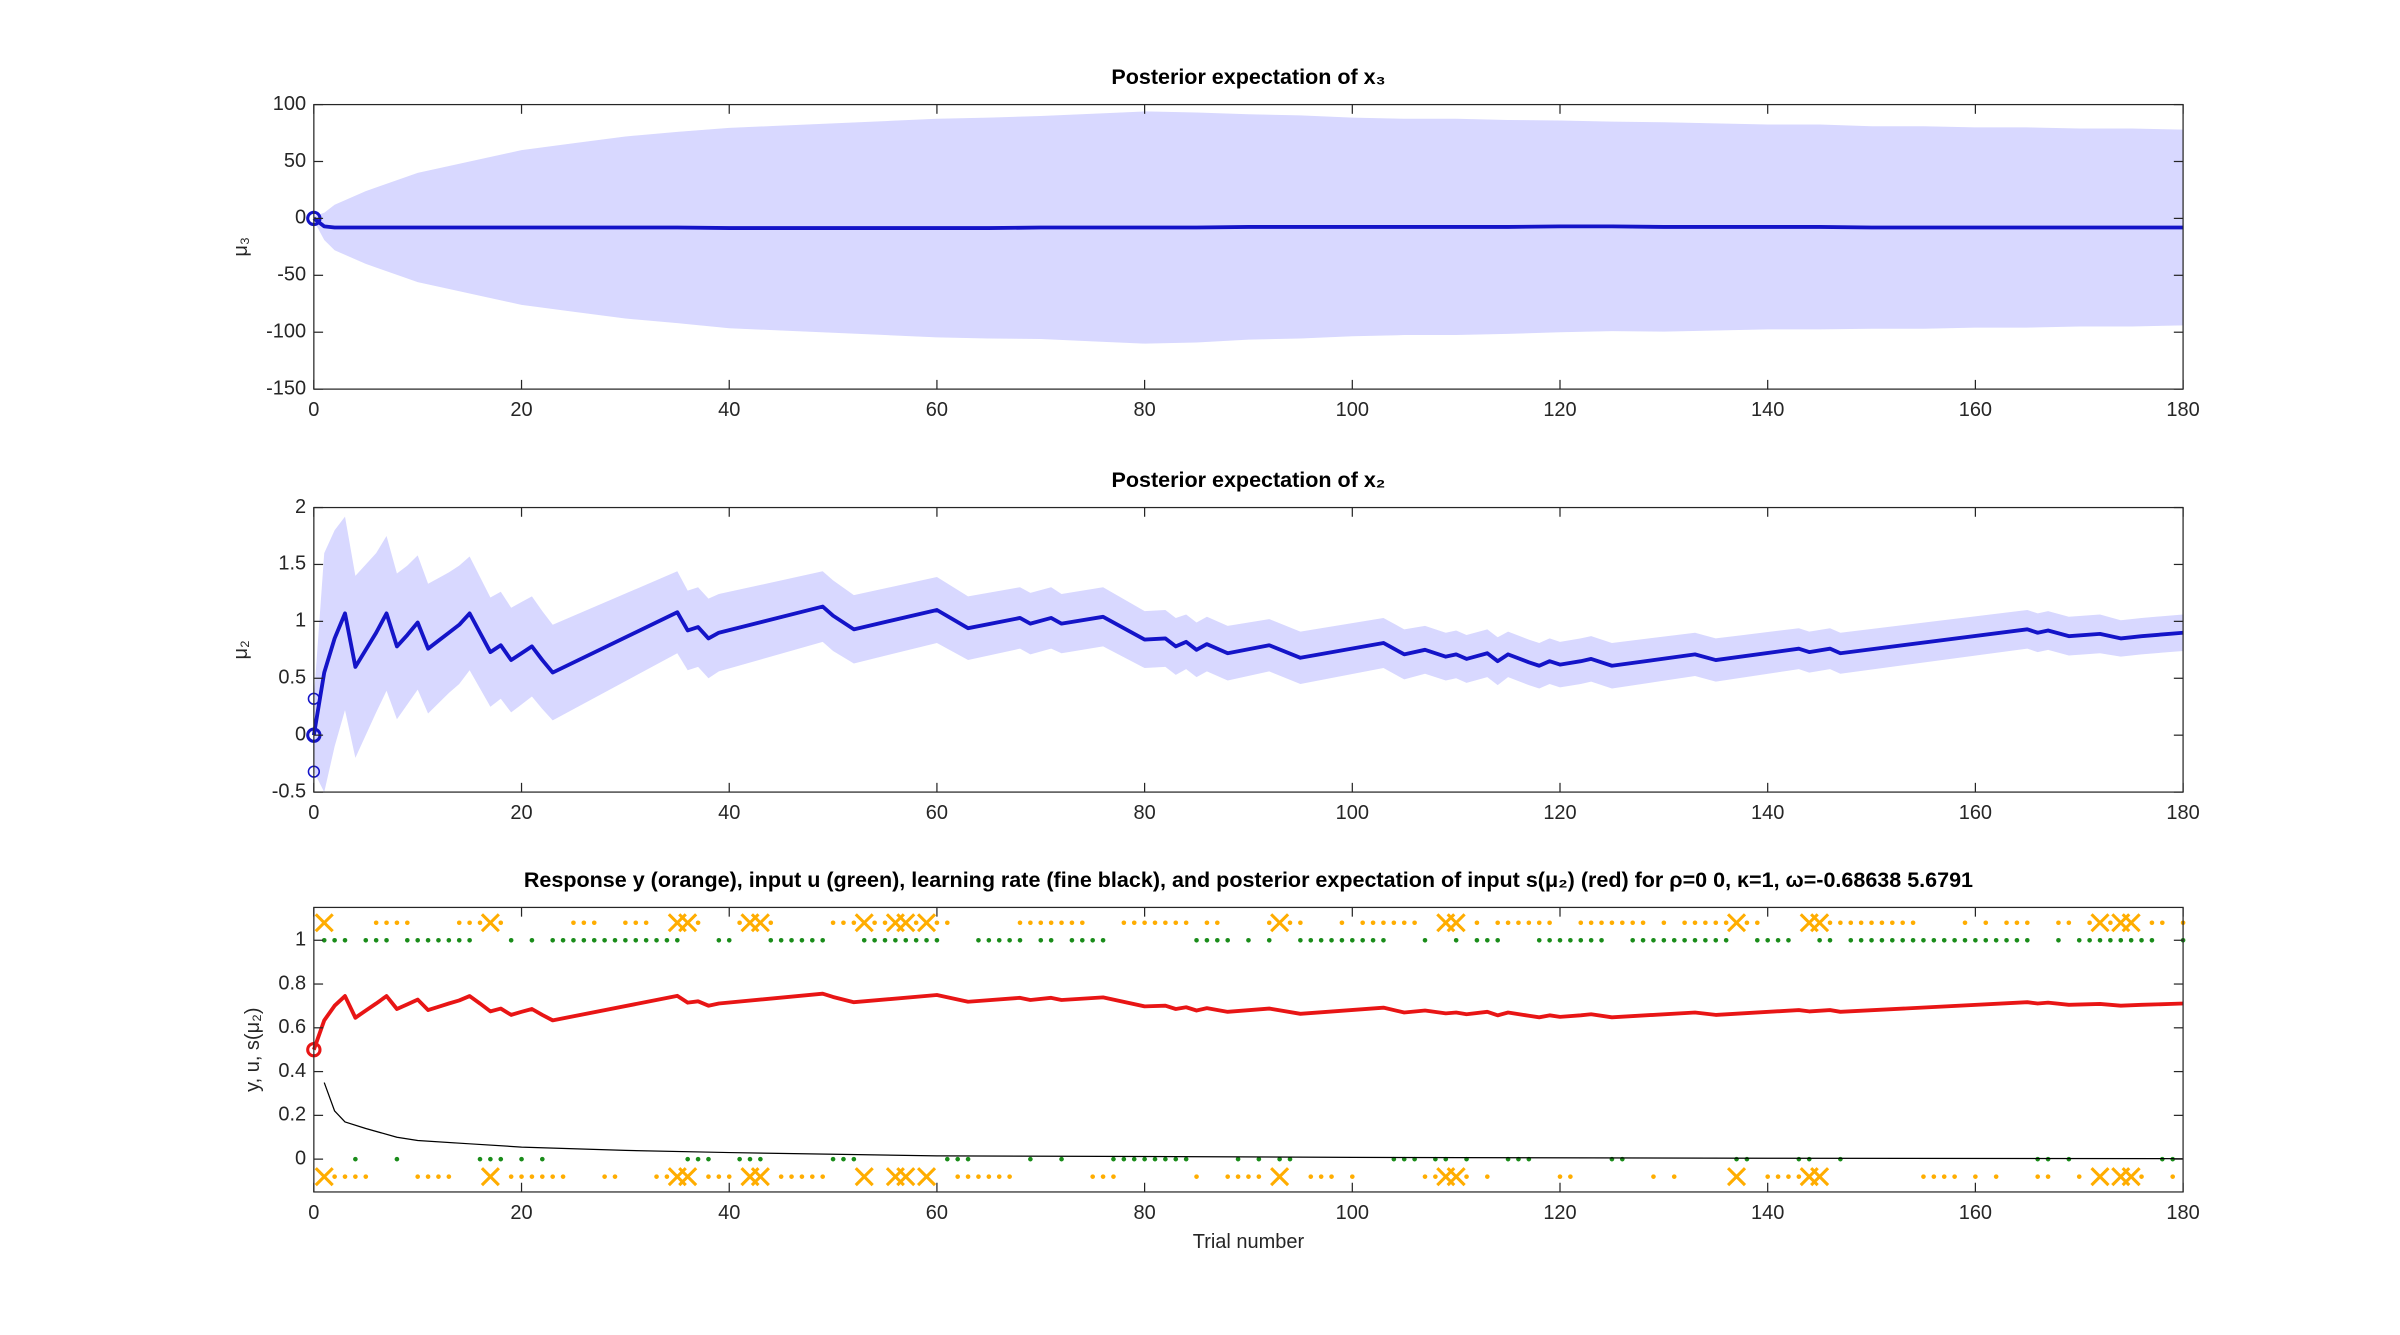  What do you see at coordinates (241, 649) in the screenshot?
I see `y-axis-label: μ₂` at bounding box center [241, 649].